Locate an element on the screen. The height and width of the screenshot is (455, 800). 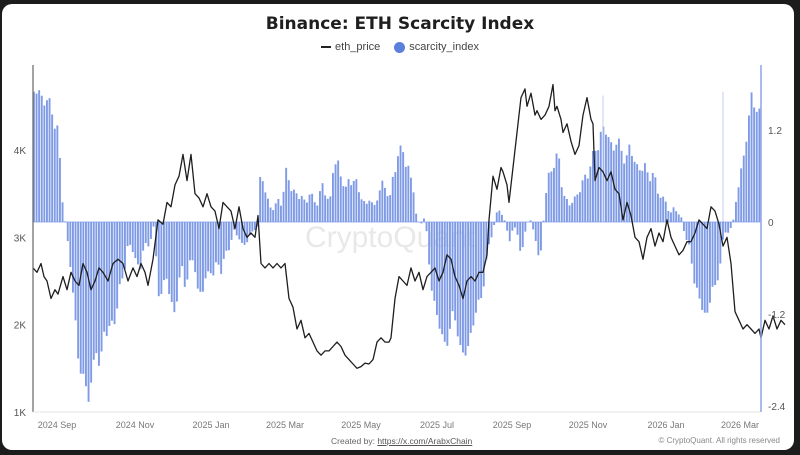
chart-legend: eth_price scarcity_index is located at coordinates (400, 47).